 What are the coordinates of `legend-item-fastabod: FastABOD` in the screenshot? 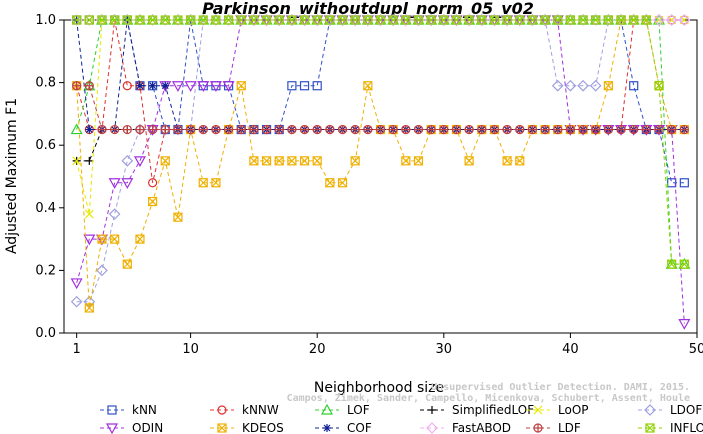 It's located at (465, 427).